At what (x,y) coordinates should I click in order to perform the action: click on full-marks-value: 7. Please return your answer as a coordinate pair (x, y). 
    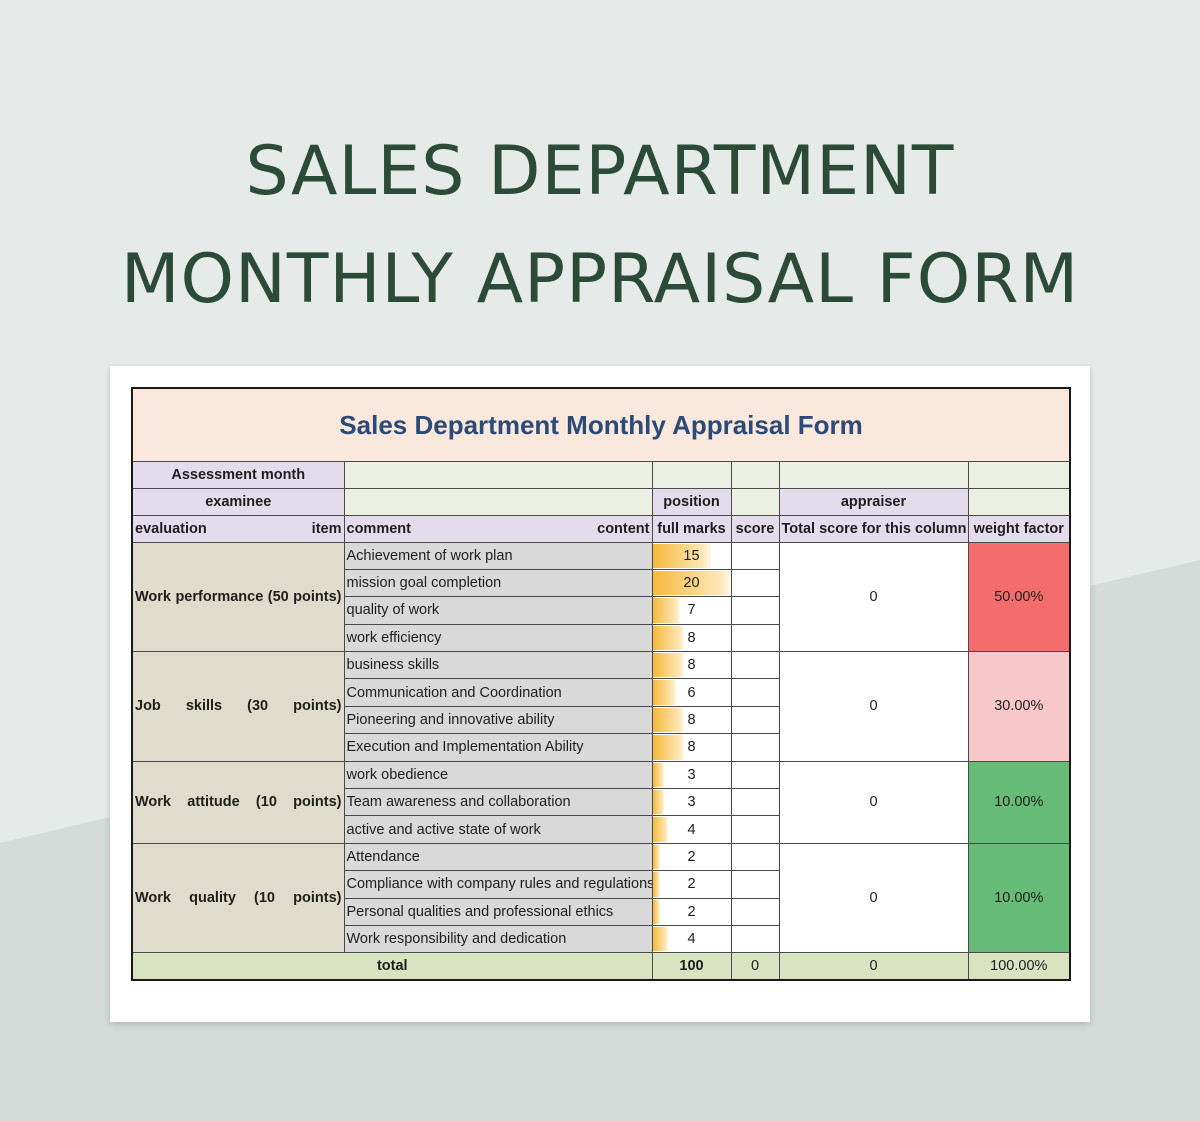
    Looking at the image, I should click on (691, 610).